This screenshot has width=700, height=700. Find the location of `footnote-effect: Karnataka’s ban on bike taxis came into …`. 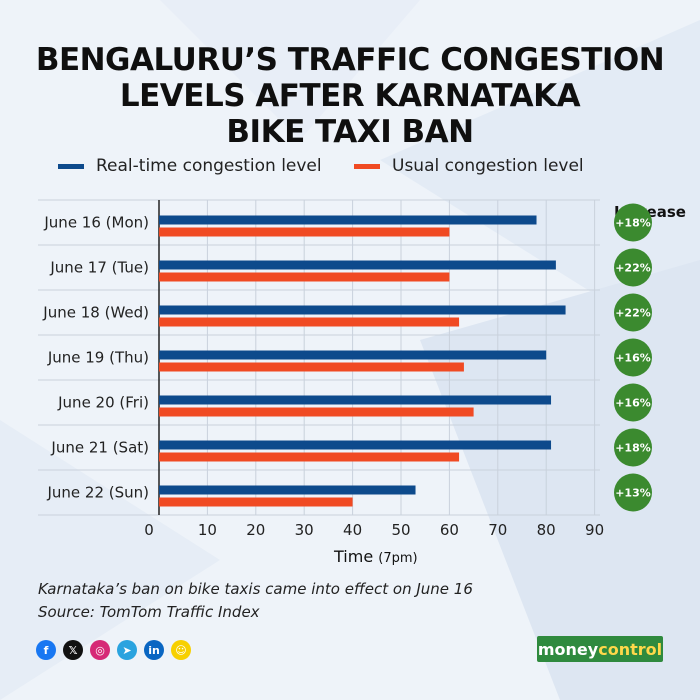

footnote-effect: Karnataka’s ban on bike taxis came into … is located at coordinates (255, 589).